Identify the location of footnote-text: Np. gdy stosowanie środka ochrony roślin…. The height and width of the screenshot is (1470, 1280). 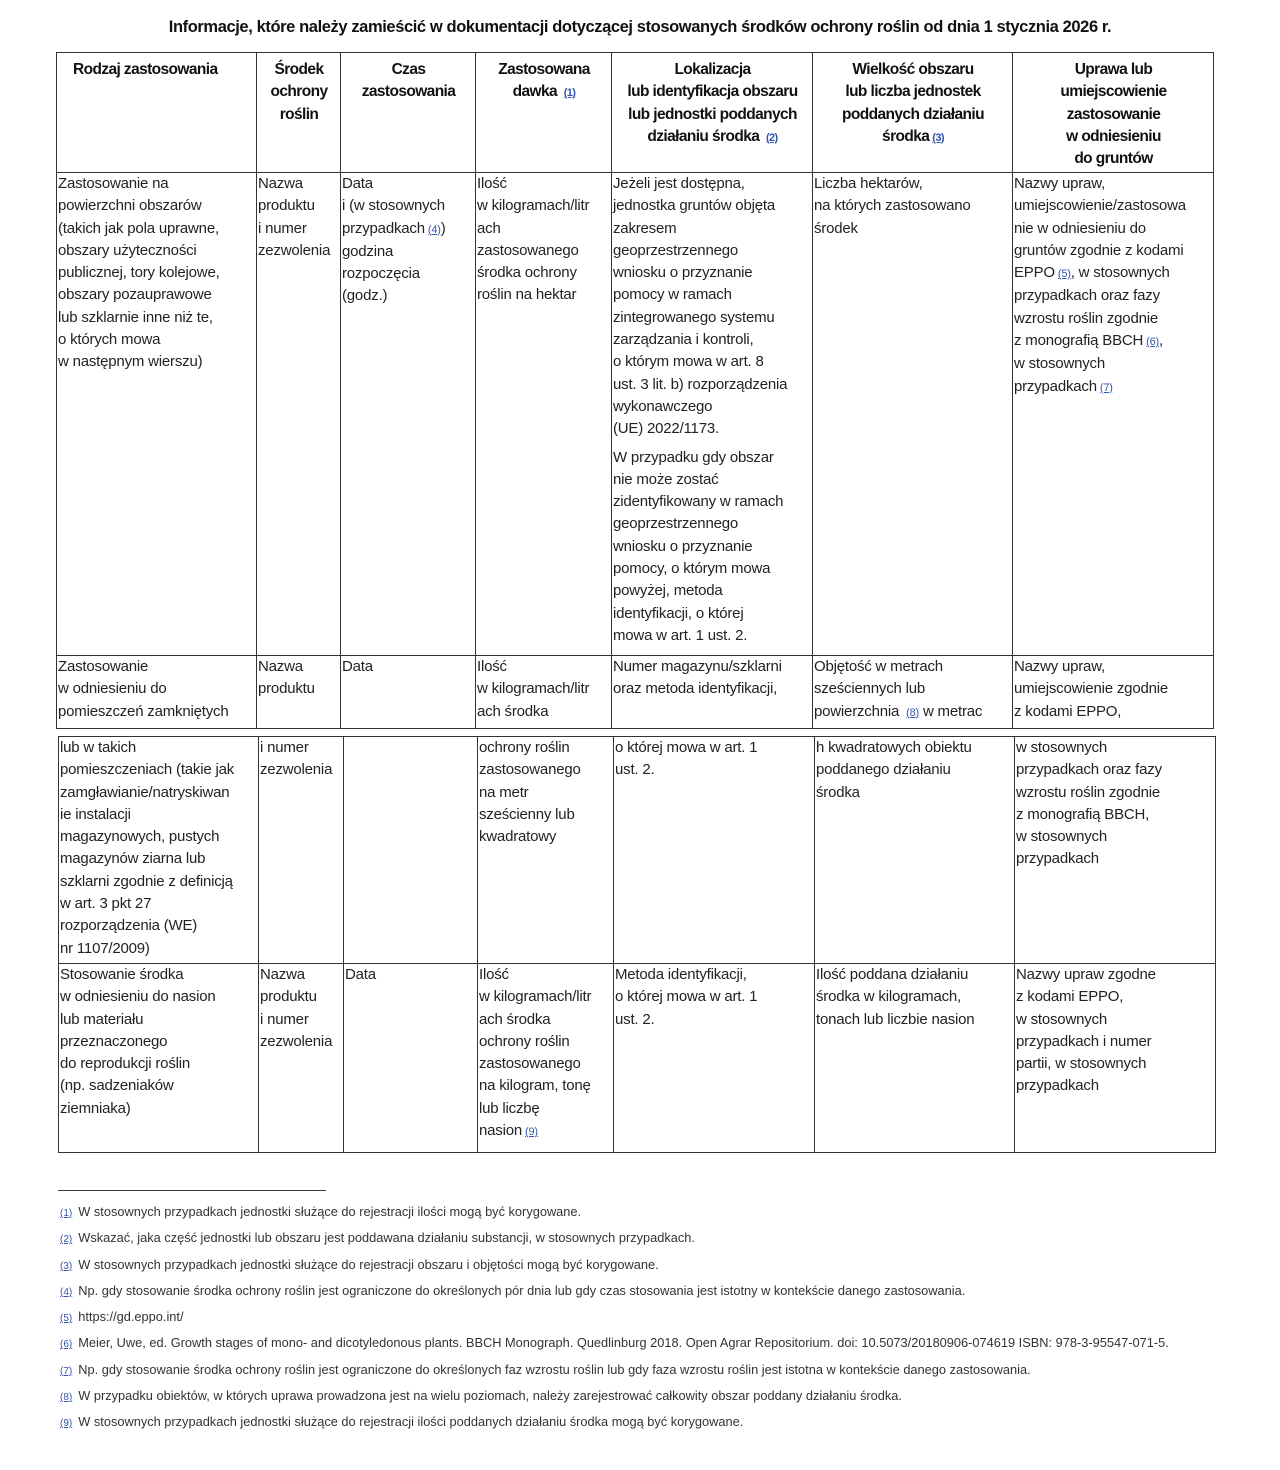
(522, 1290).